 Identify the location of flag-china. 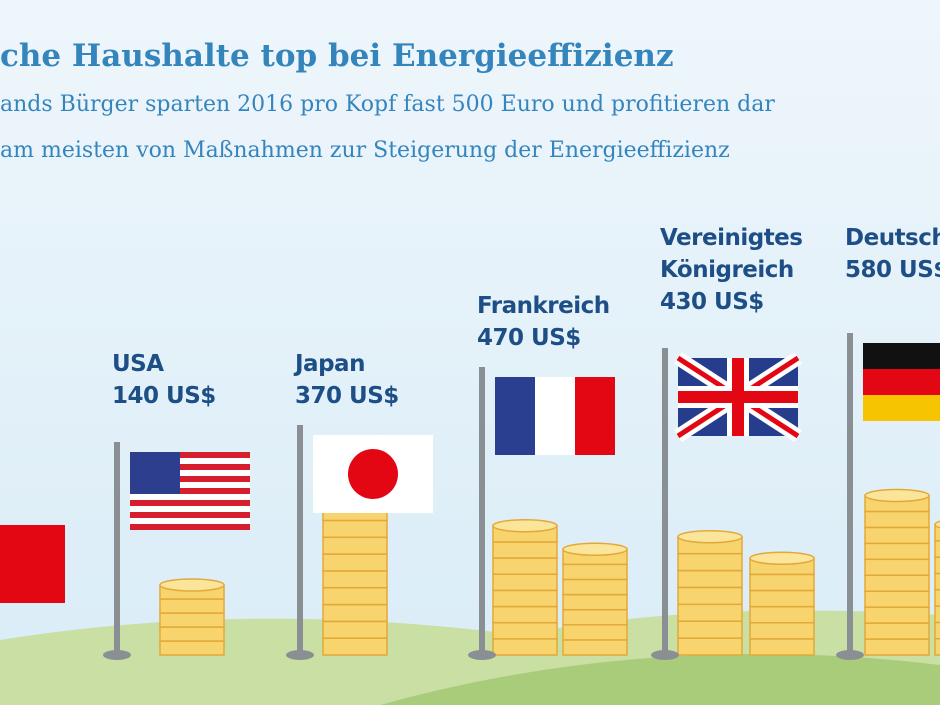
(32, 564).